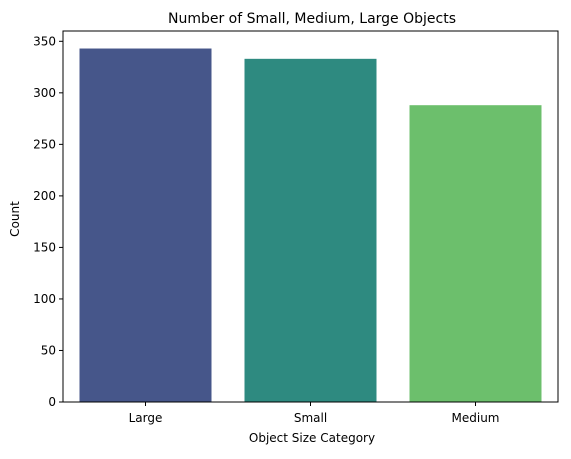  What do you see at coordinates (44, 299) in the screenshot?
I see `y-tick-label: 100` at bounding box center [44, 299].